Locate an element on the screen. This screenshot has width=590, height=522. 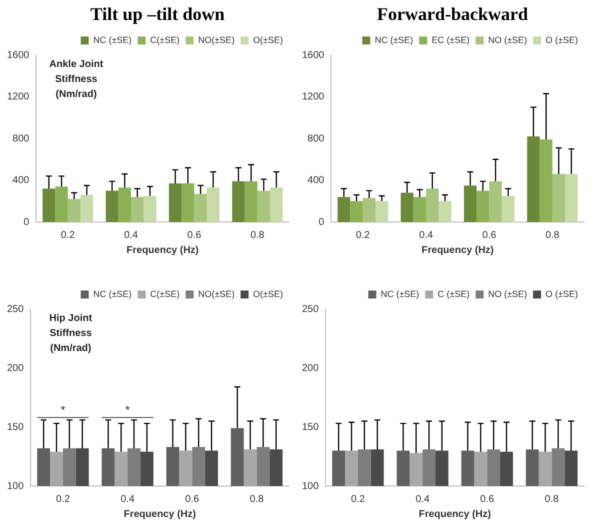
chart-title: Forward-backward is located at coordinates (452, 14).